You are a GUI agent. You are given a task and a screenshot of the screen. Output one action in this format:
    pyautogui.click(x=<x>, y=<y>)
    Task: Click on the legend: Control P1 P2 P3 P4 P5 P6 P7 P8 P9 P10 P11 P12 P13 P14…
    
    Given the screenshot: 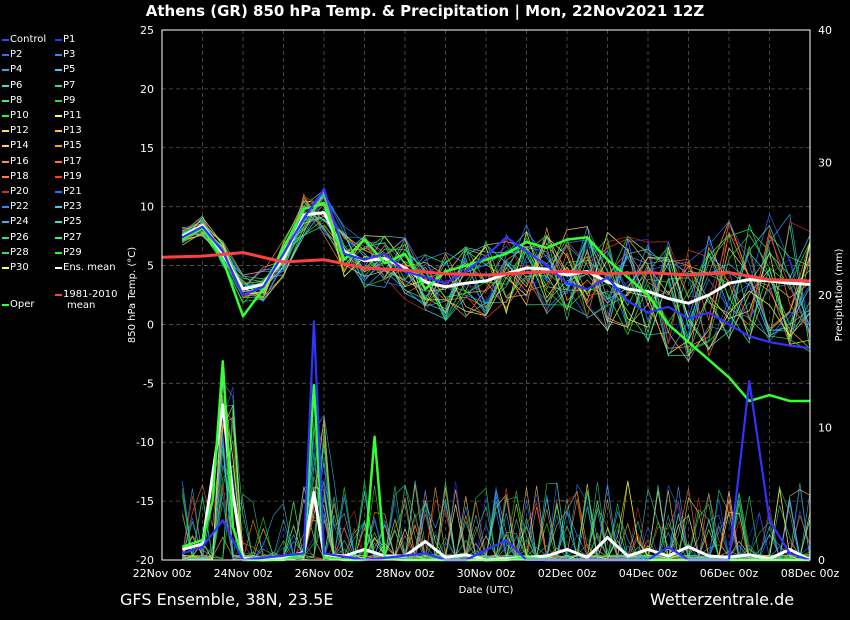 What is the action you would take?
    pyautogui.click(x=67, y=178)
    